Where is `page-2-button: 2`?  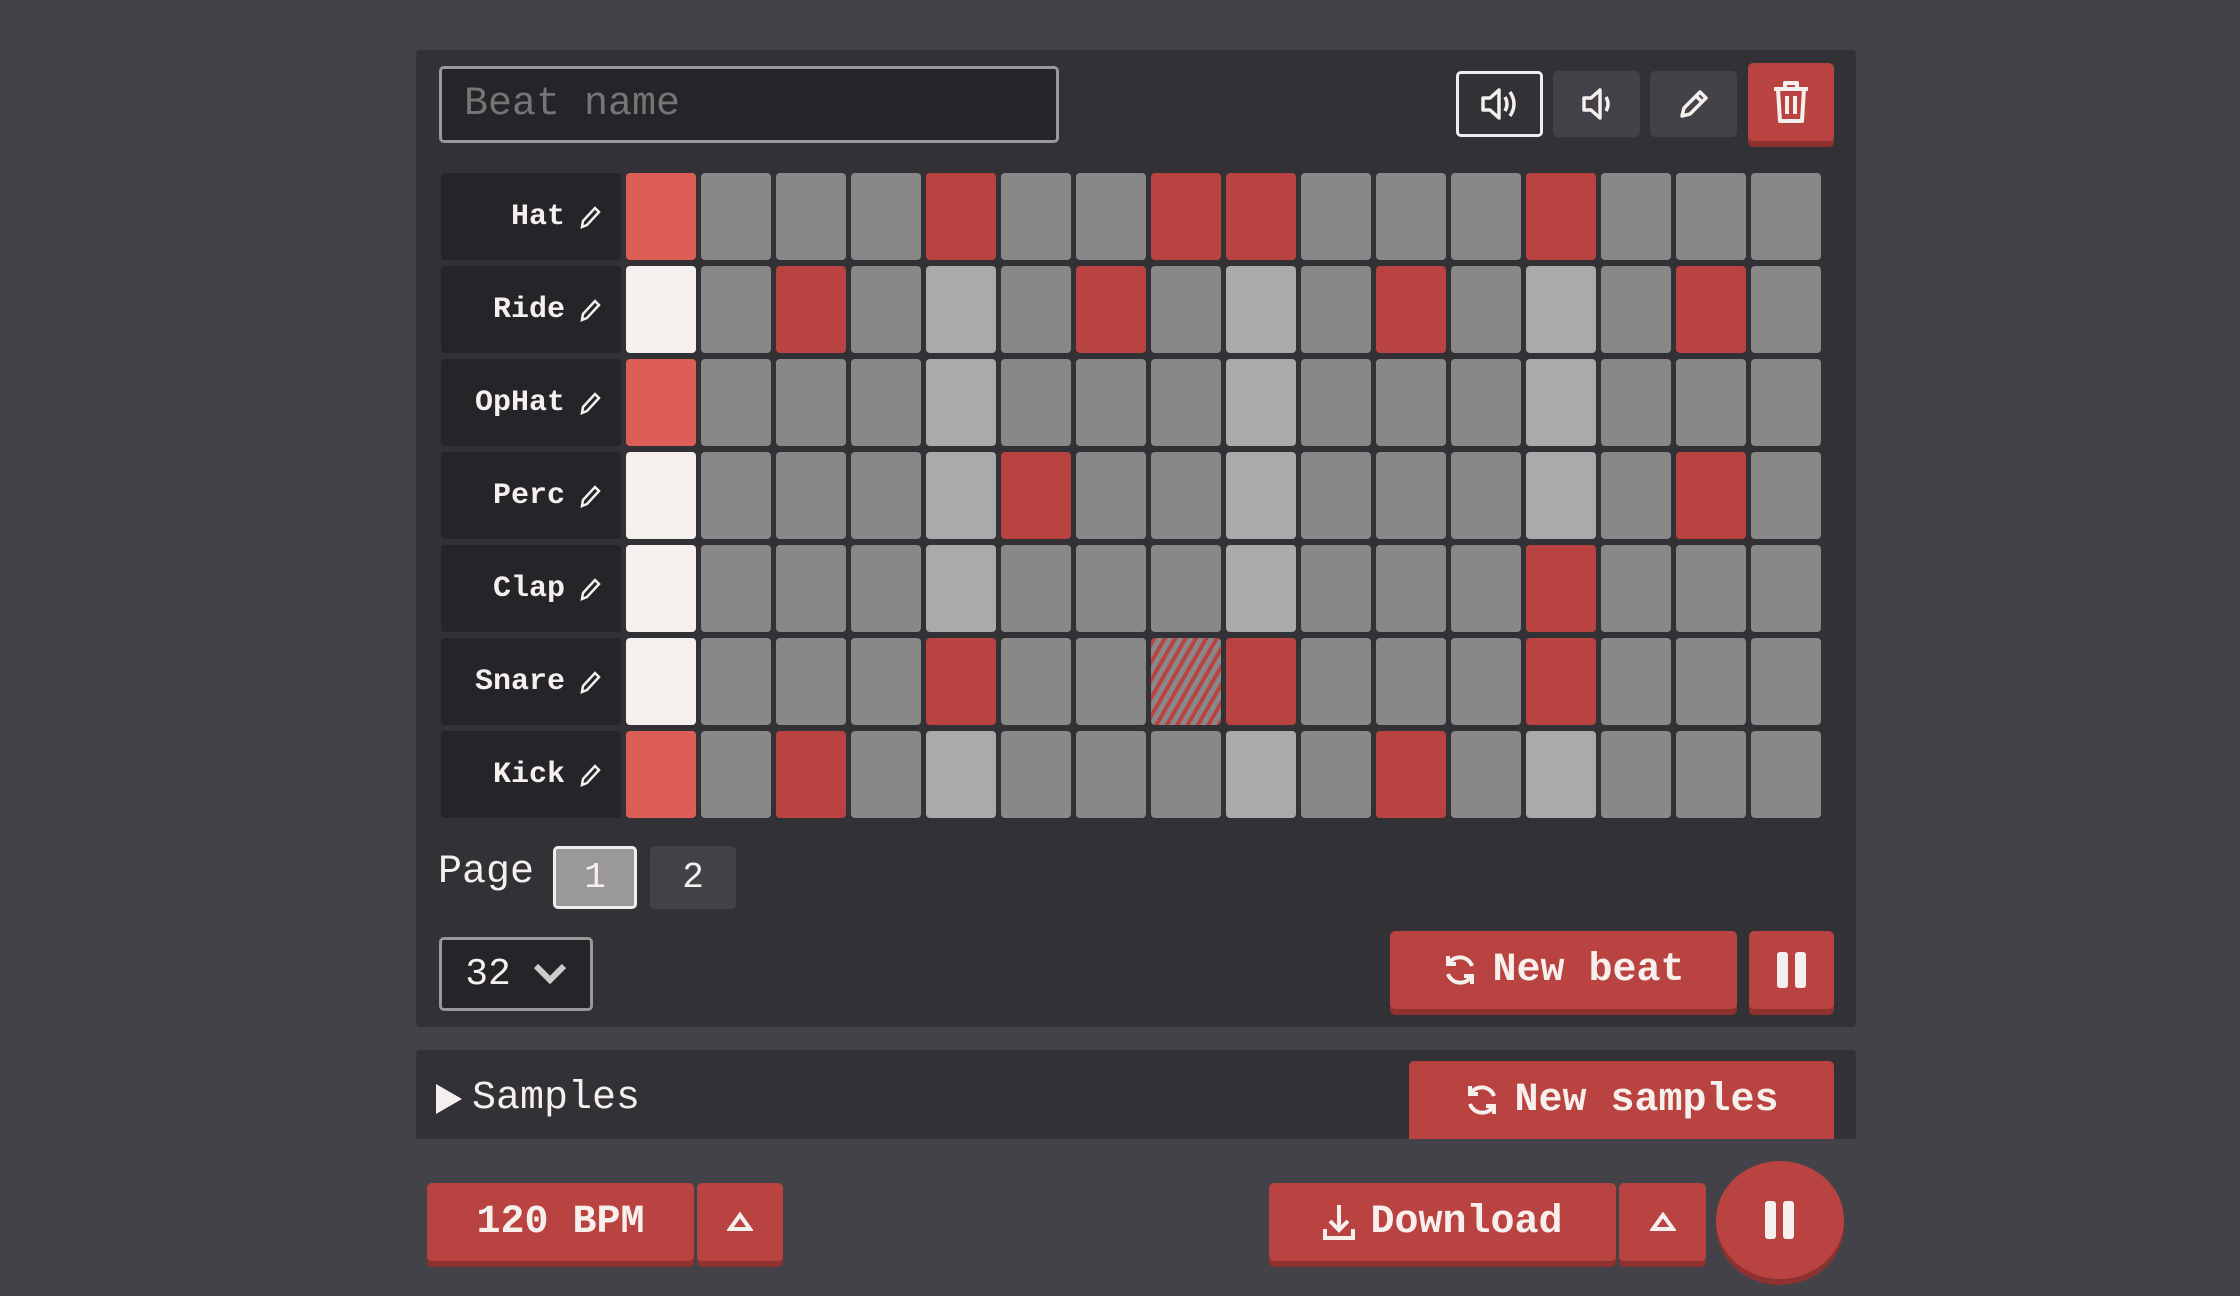
page-2-button: 2 is located at coordinates (693, 877).